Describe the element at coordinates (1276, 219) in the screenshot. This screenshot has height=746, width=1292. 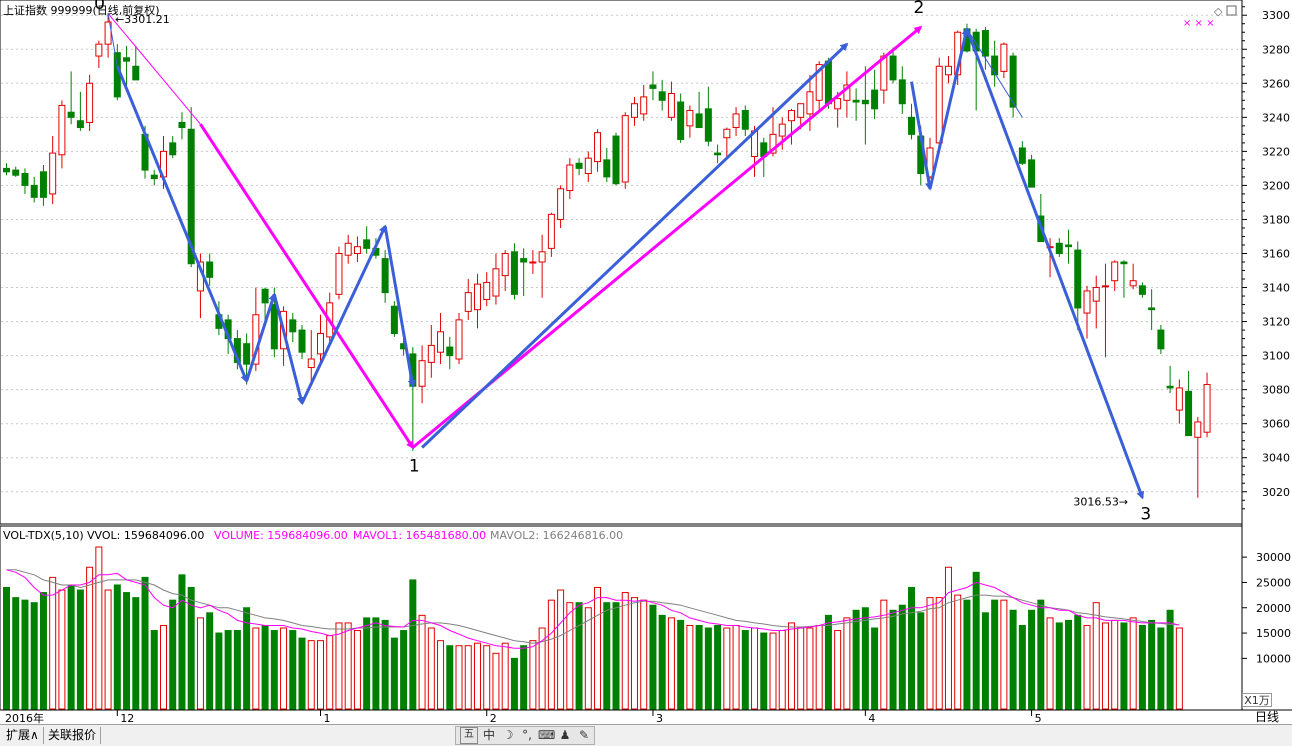
I see `price-tick-label: 3180` at that location.